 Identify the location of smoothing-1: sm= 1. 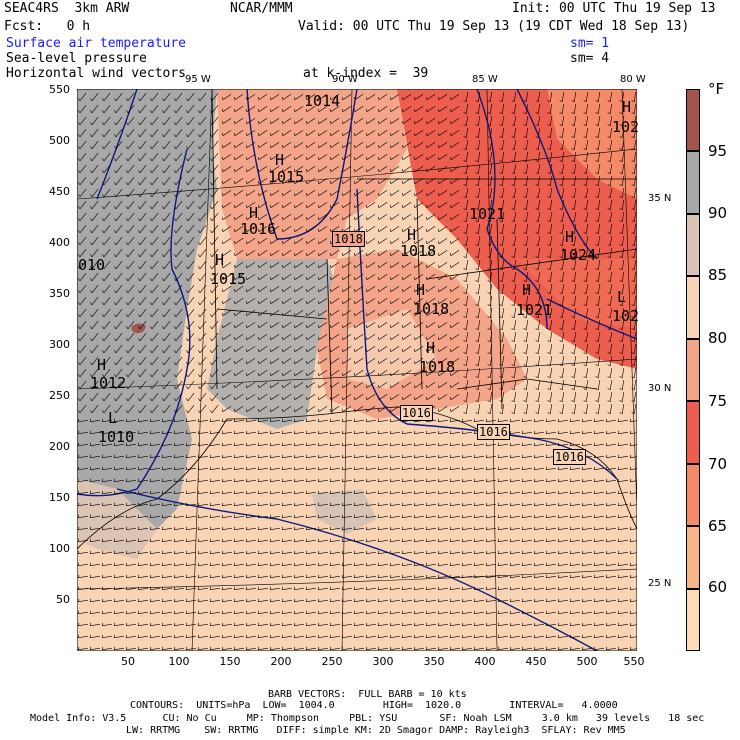
(590, 43).